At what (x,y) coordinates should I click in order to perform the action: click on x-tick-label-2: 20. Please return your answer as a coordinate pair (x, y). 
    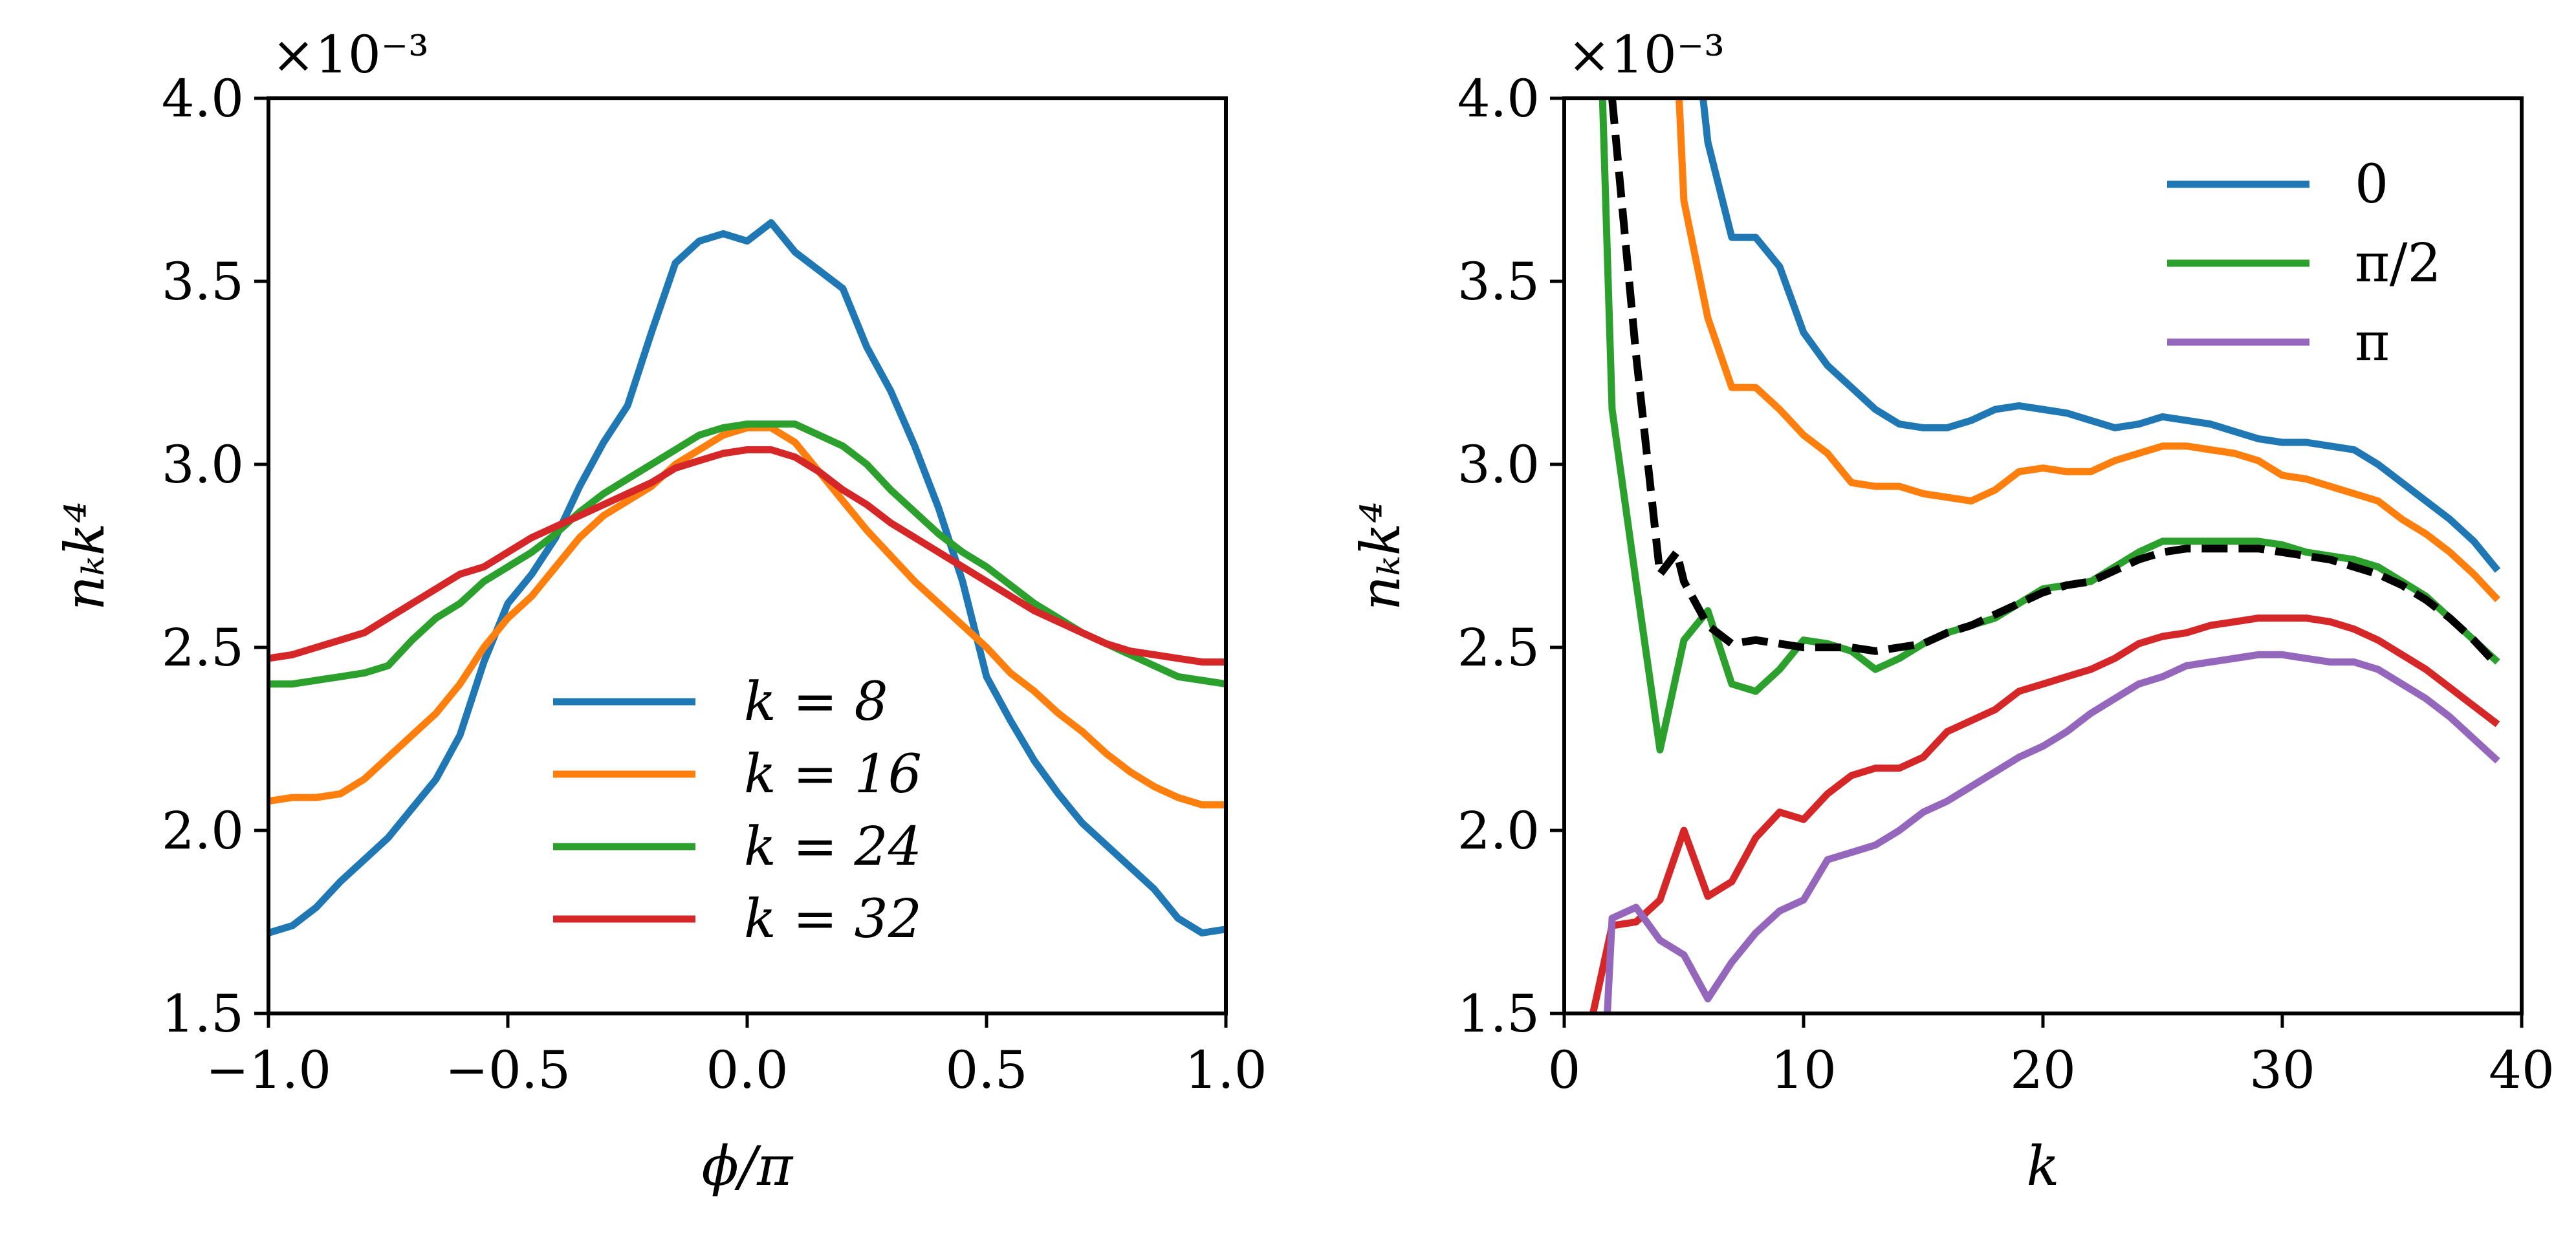
    Looking at the image, I should click on (2043, 1070).